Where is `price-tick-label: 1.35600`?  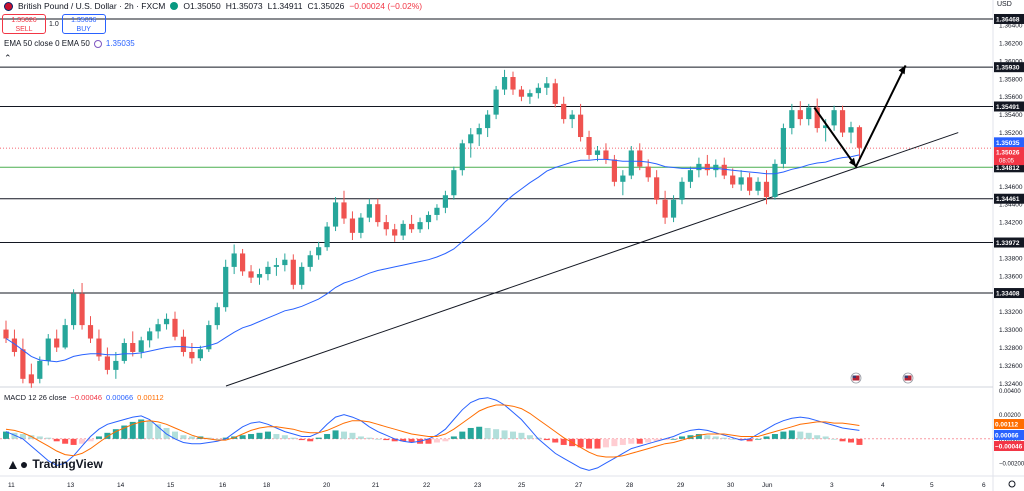
price-tick-label: 1.35600 is located at coordinates (1011, 97).